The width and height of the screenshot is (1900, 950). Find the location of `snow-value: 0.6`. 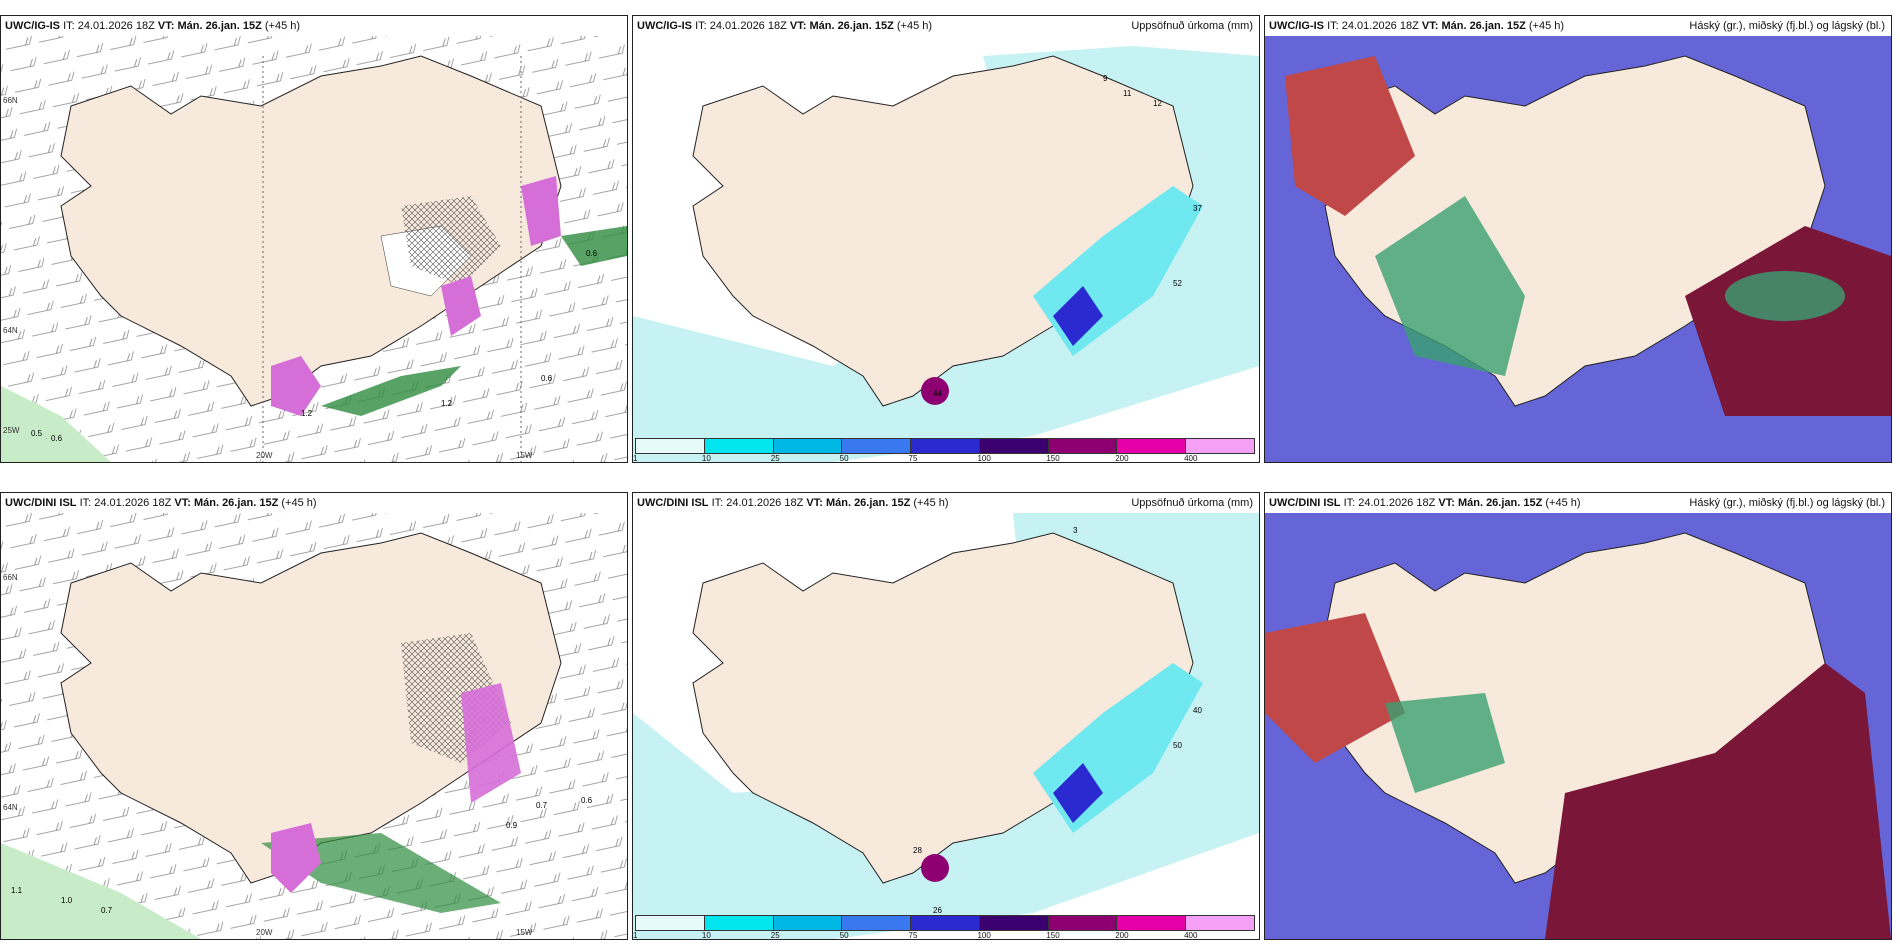

snow-value: 0.6 is located at coordinates (547, 378).